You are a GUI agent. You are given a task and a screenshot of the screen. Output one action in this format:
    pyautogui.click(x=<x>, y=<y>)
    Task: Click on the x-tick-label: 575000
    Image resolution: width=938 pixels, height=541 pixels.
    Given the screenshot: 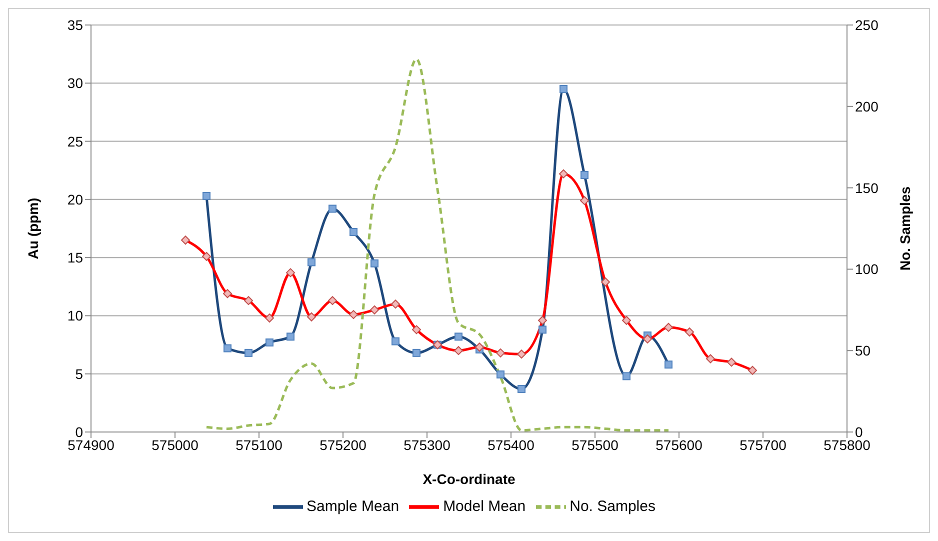 What is the action you would take?
    pyautogui.click(x=175, y=444)
    